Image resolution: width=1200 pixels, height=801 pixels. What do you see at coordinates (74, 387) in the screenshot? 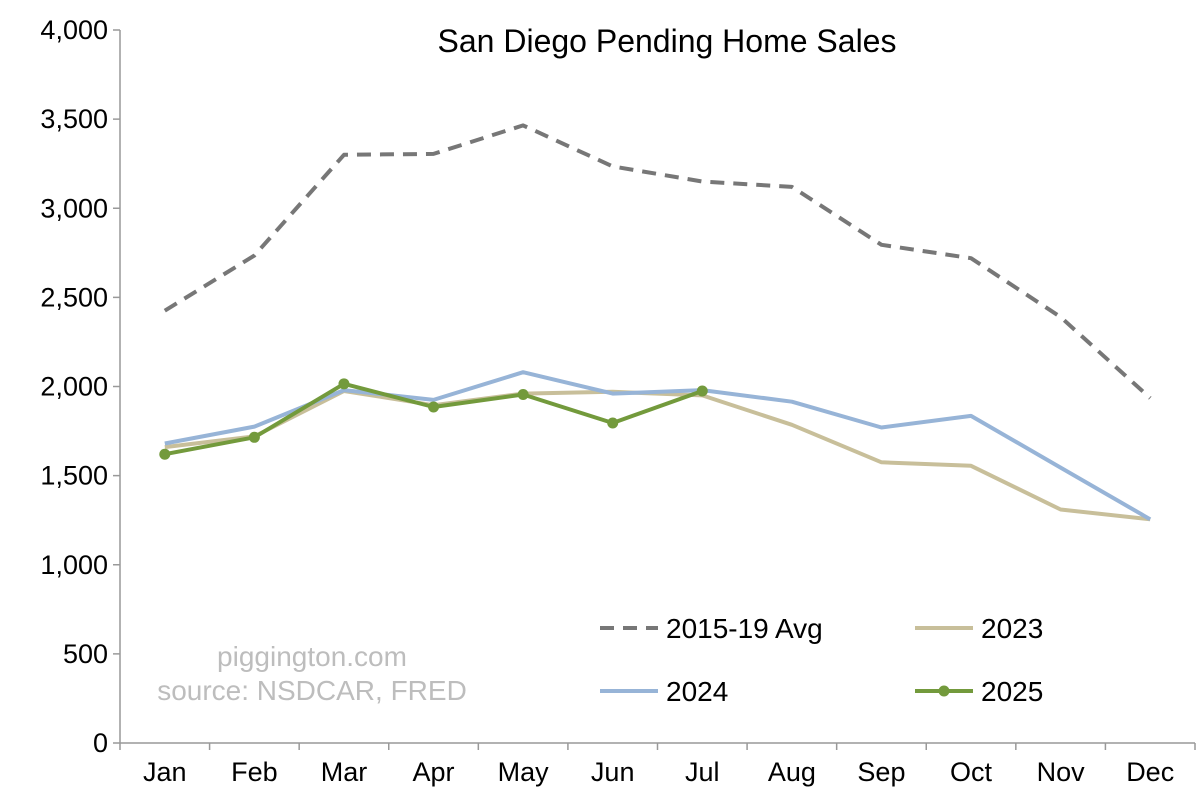
I see `y-tick-label: 2,000` at bounding box center [74, 387].